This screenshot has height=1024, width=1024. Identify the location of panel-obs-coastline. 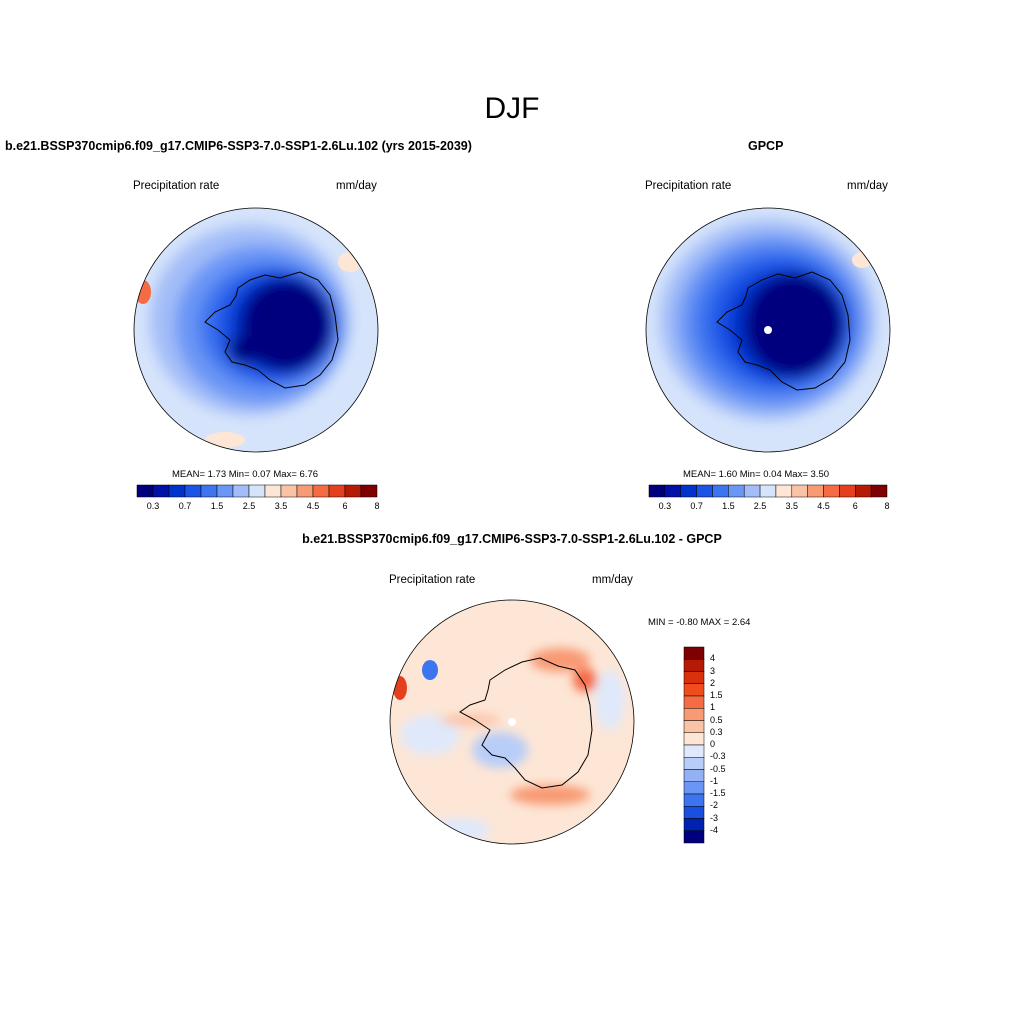
(783, 331).